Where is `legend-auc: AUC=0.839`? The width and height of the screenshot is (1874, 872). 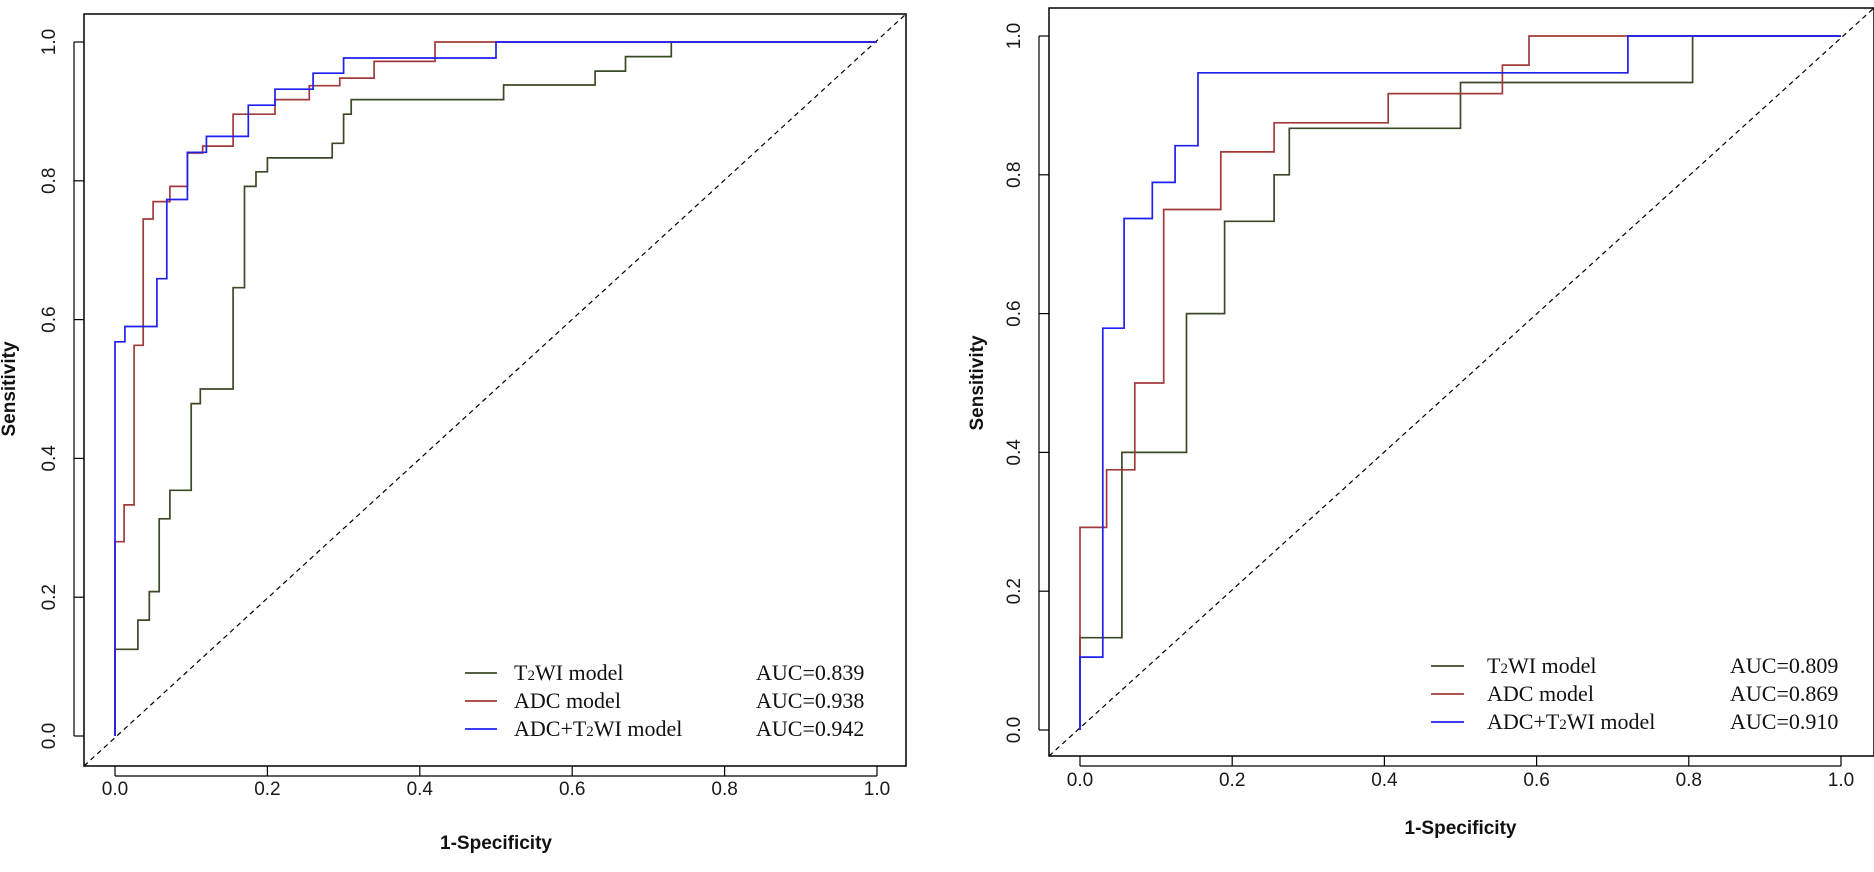 legend-auc: AUC=0.839 is located at coordinates (810, 672).